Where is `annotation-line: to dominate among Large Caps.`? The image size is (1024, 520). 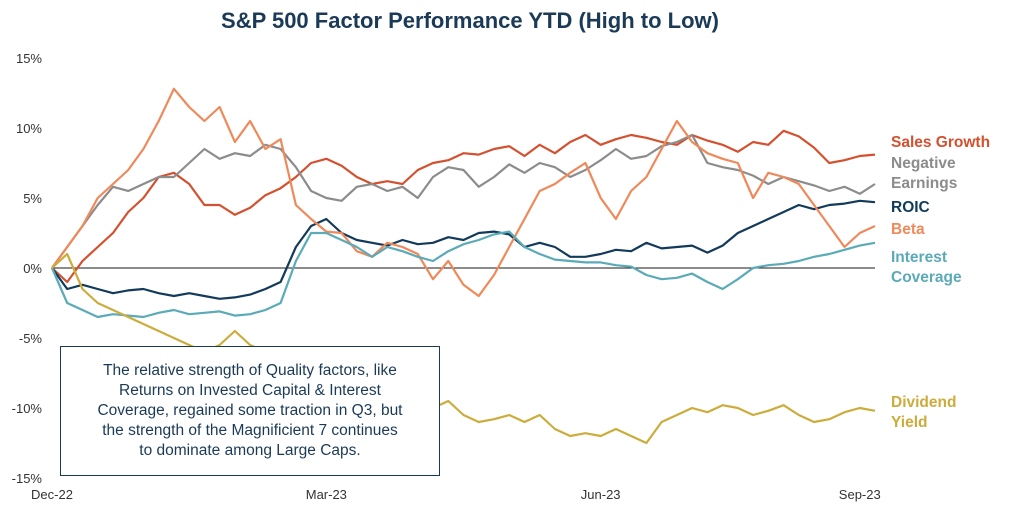 annotation-line: to dominate among Large Caps. is located at coordinates (250, 450).